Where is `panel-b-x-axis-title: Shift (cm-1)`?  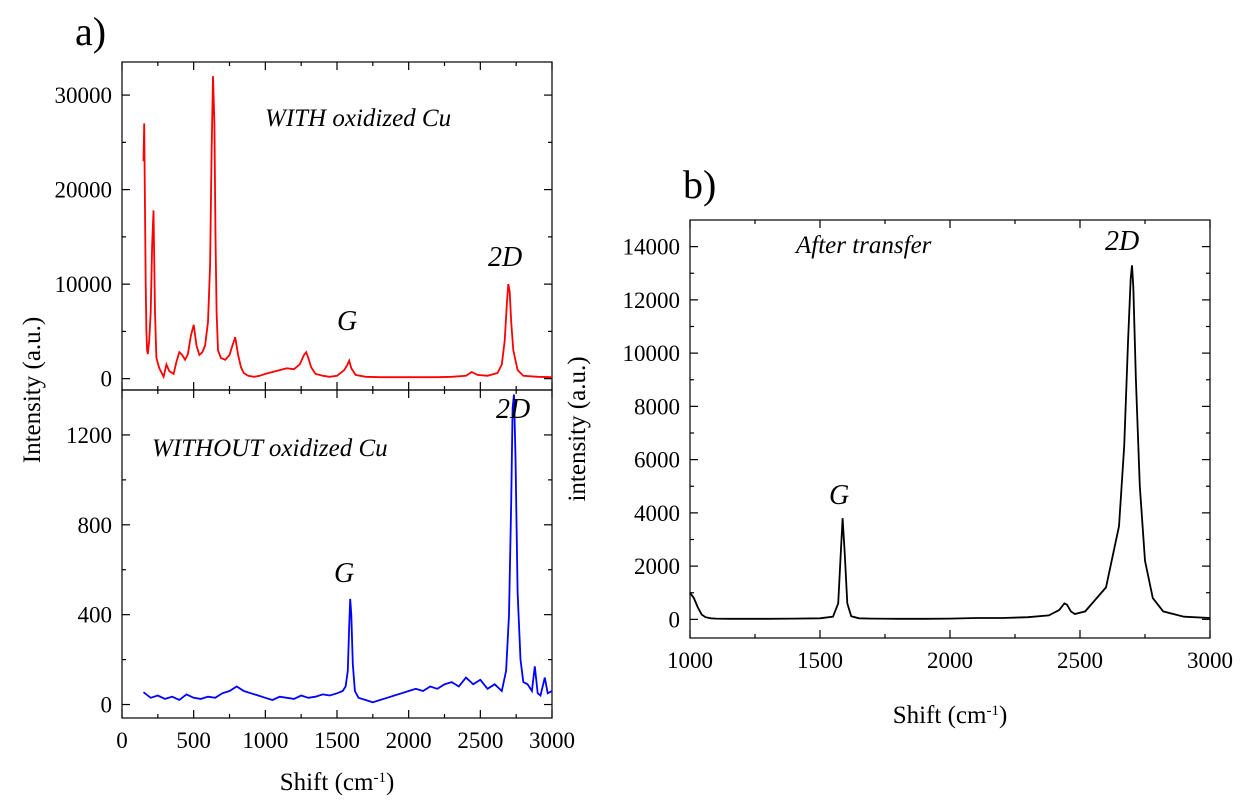 panel-b-x-axis-title: Shift (cm-1) is located at coordinates (950, 715).